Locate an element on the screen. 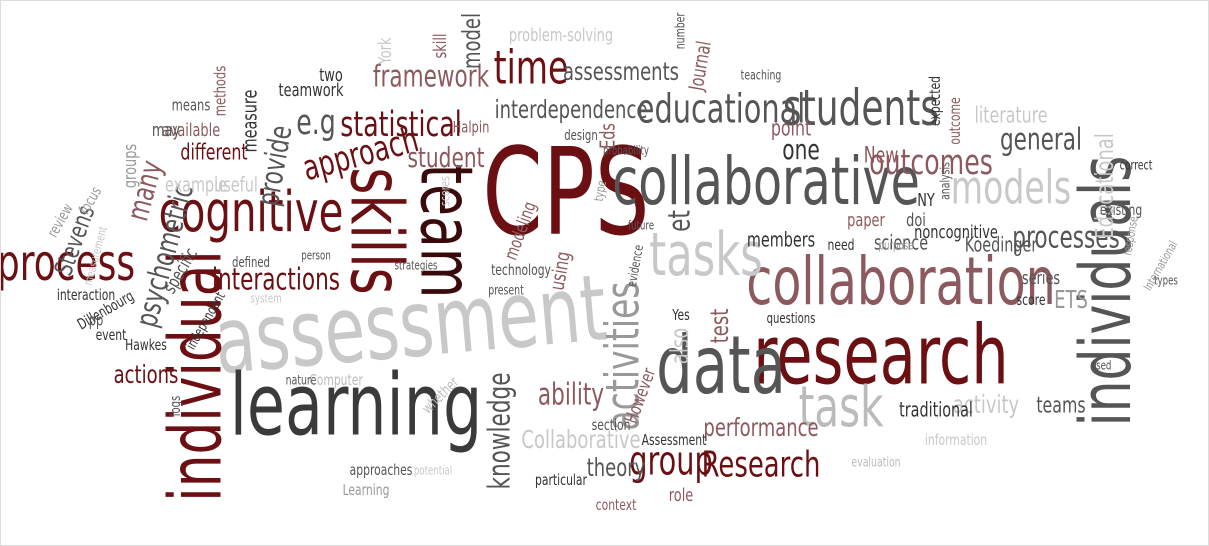  word: CPS is located at coordinates (565, 193).